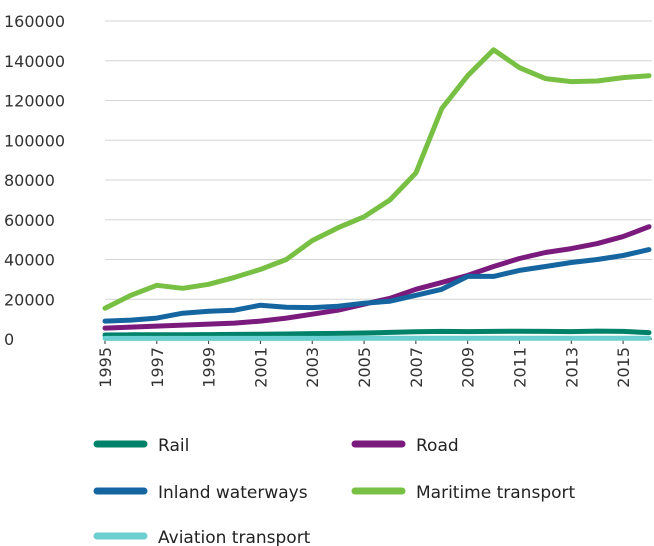 The image size is (654, 546). Describe the element at coordinates (260, 367) in the screenshot. I see `x-tick-label: 2001` at that location.